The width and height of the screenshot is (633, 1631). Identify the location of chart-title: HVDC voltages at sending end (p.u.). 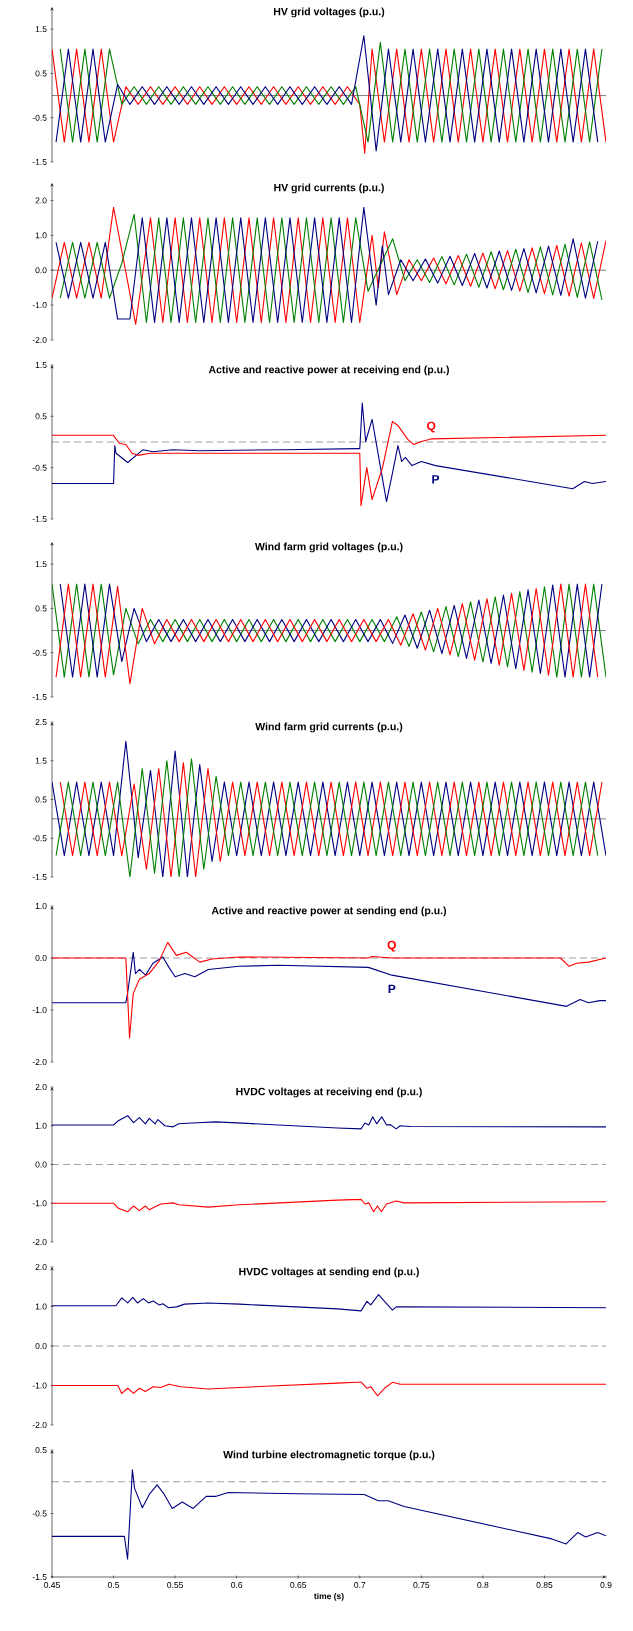
(329, 1272).